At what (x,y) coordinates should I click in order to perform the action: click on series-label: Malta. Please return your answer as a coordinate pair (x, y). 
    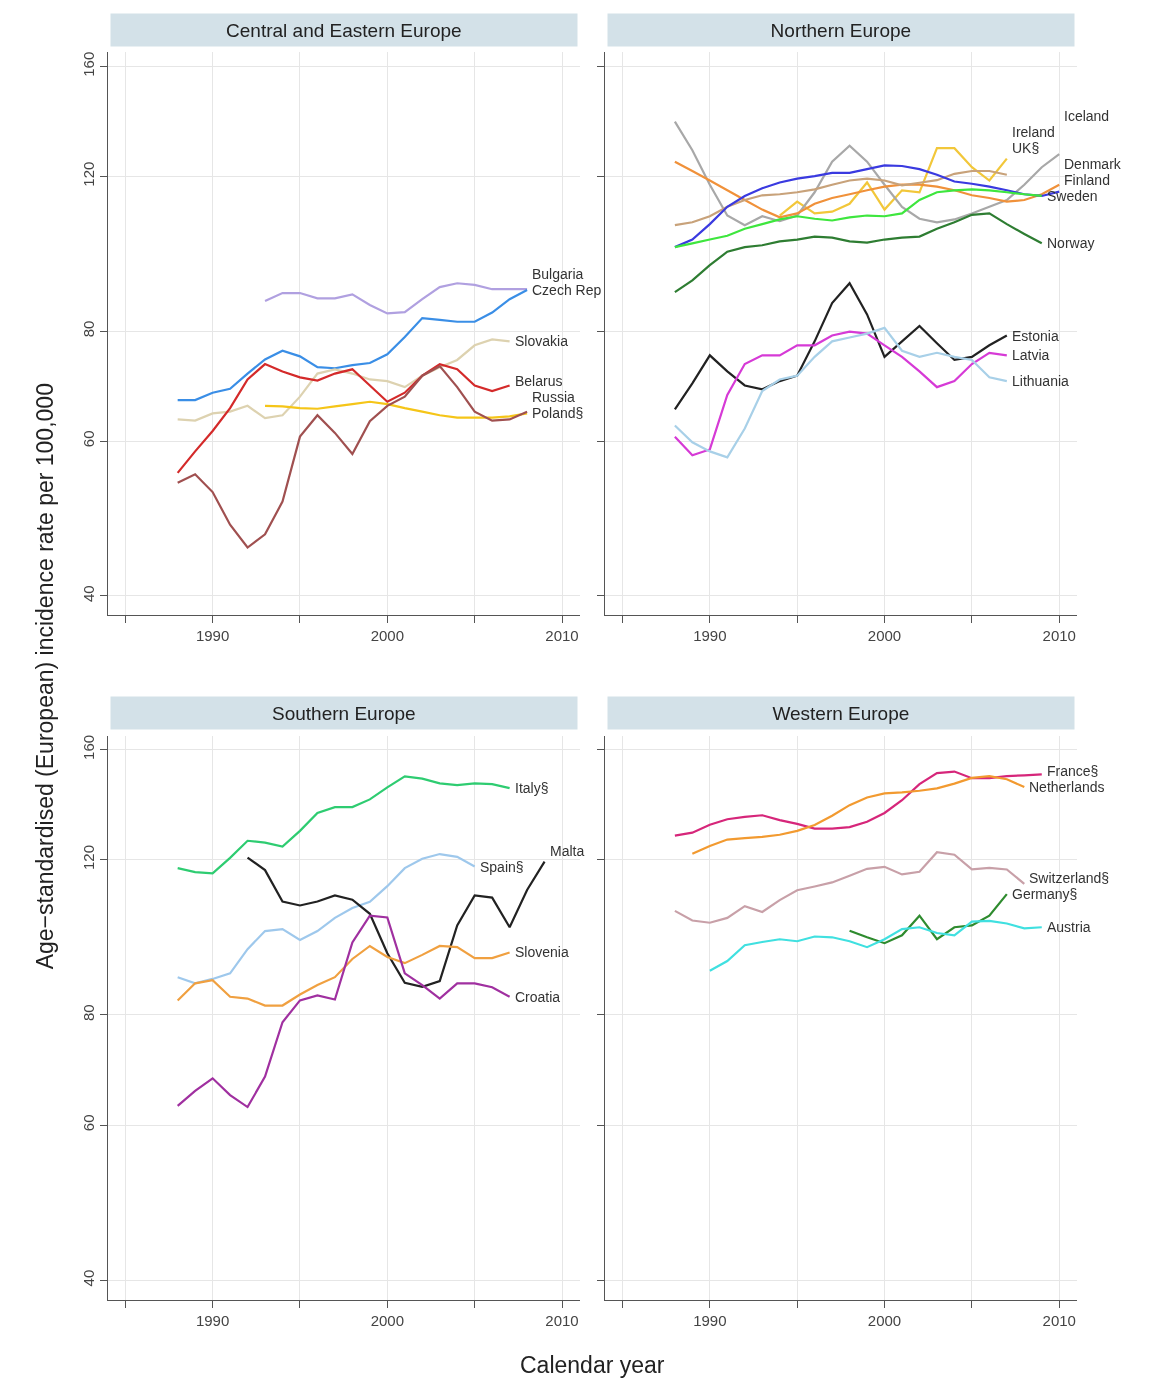
    Looking at the image, I should click on (567, 851).